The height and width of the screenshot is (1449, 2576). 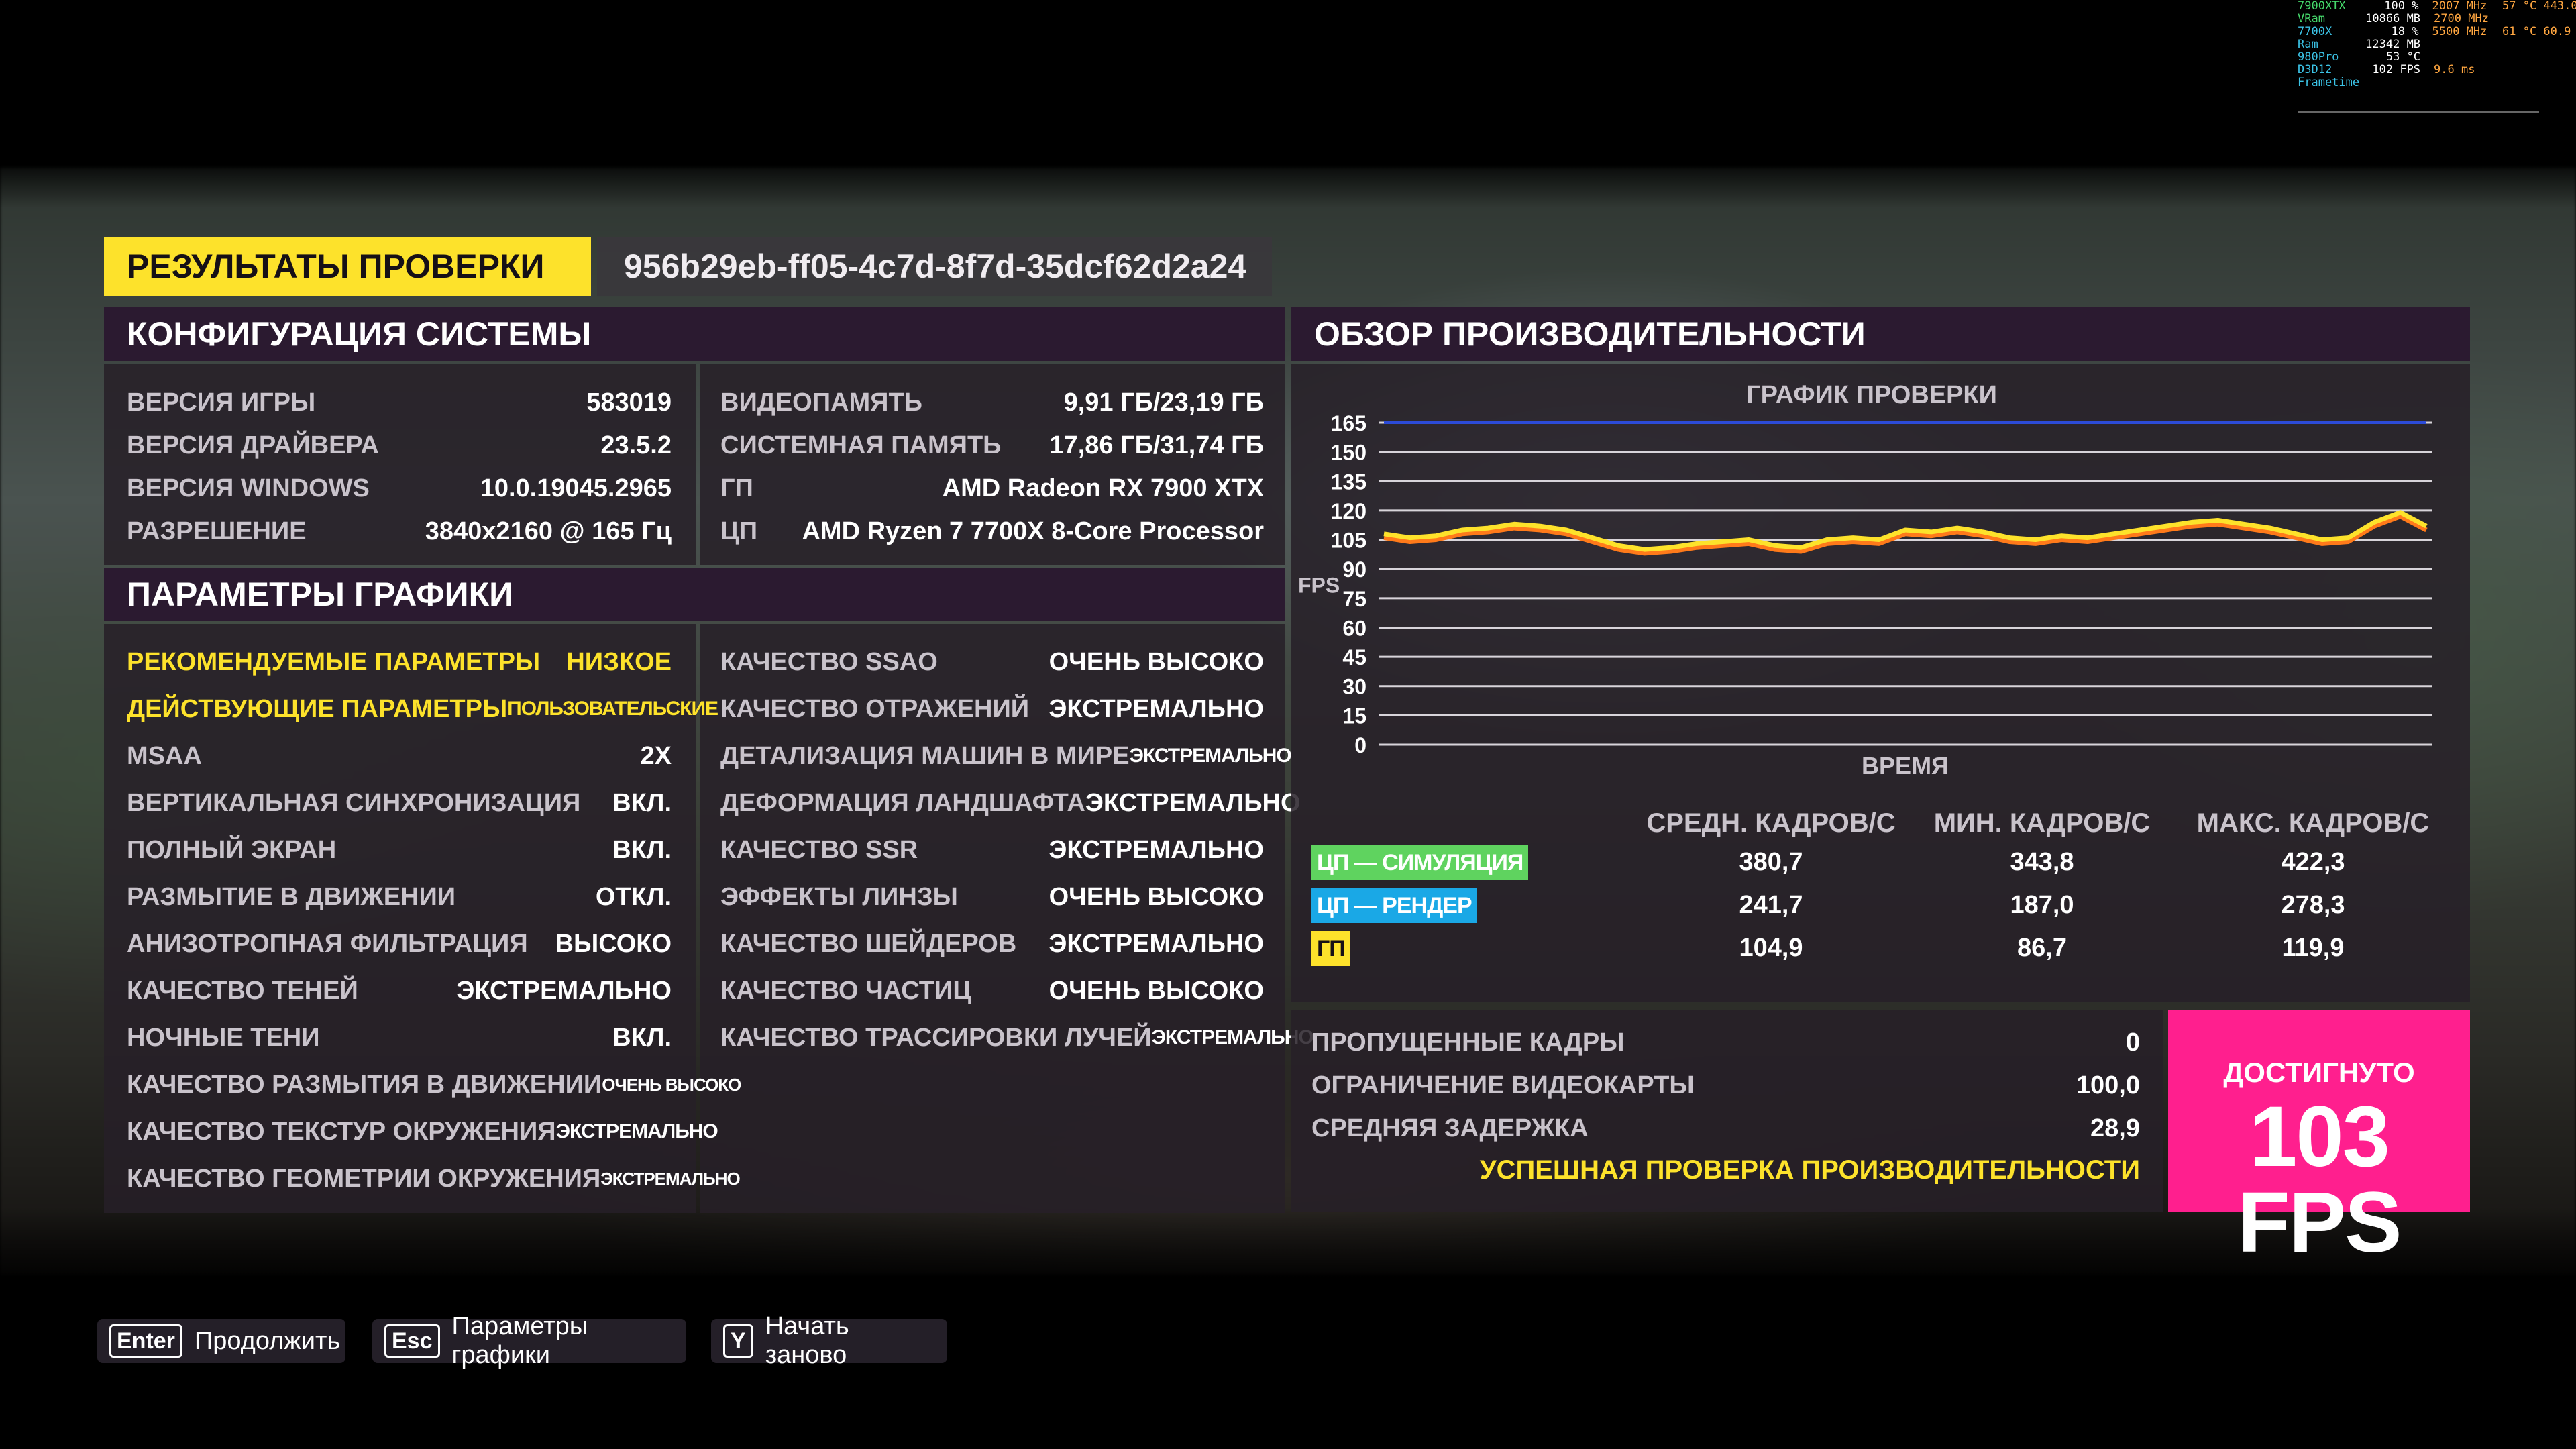 I want to click on stat-source-label: ЦП — РЕНДЕР, so click(x=1394, y=905).